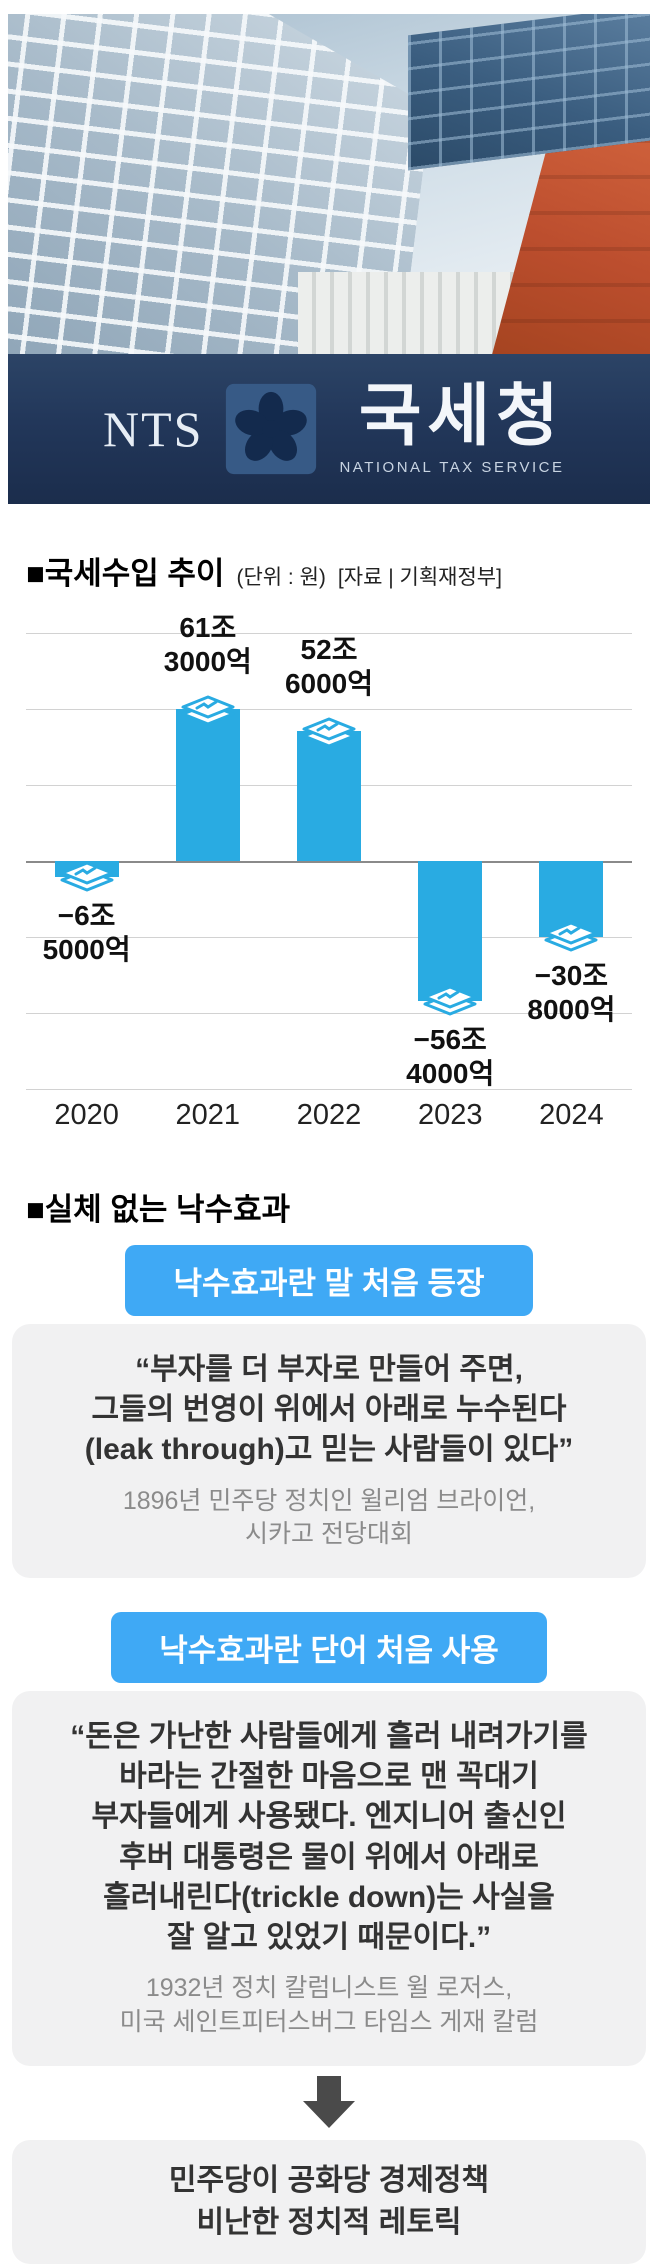 The width and height of the screenshot is (658, 2264). Describe the element at coordinates (450, 1056) in the screenshot. I see `bar-value-label-2023: −56조 4000억` at that location.